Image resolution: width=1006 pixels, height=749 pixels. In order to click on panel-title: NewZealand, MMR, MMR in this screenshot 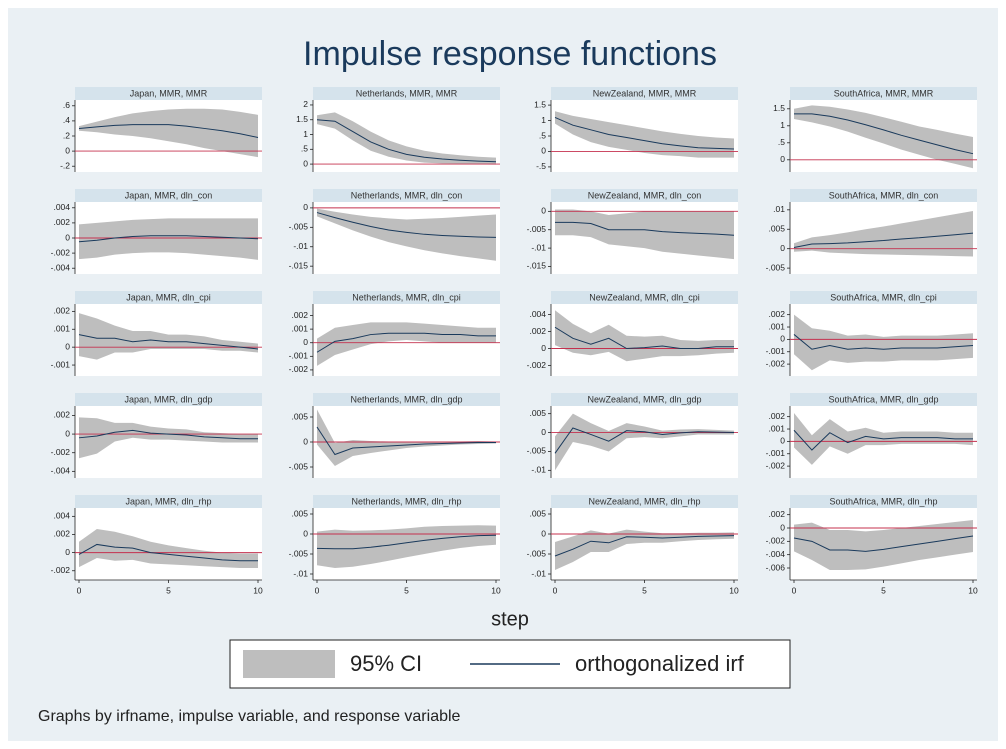, I will do `click(645, 93)`.